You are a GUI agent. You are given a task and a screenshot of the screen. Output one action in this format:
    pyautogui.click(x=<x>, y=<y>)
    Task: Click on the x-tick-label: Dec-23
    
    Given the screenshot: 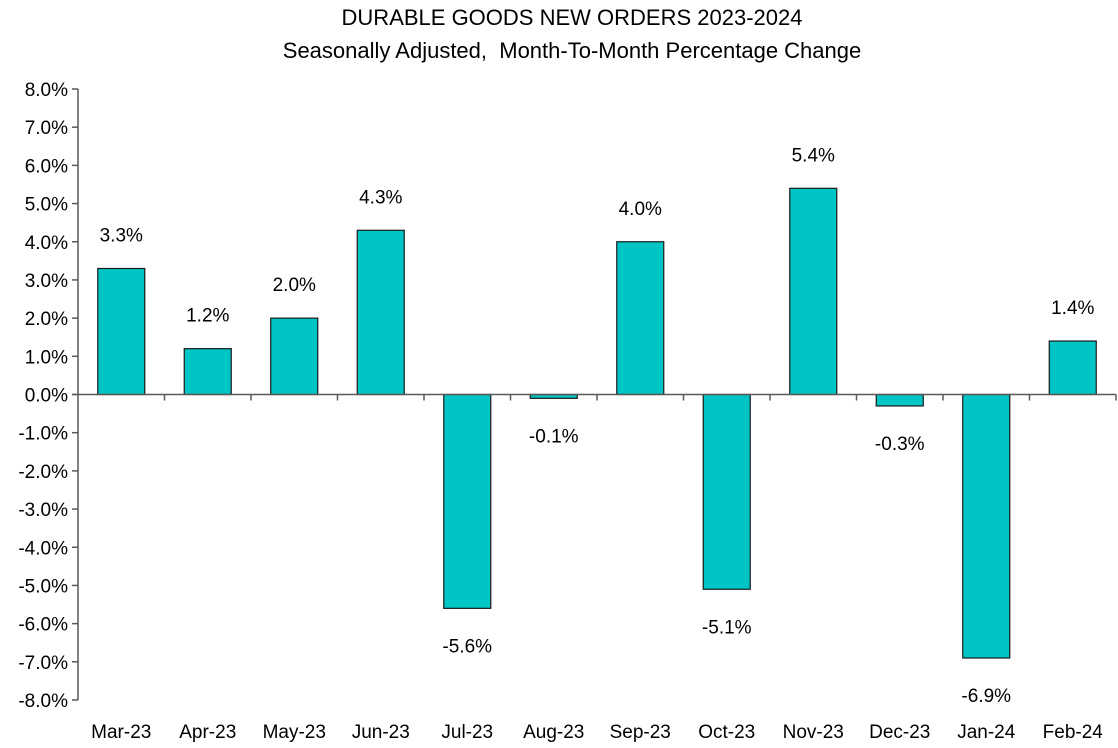 What is the action you would take?
    pyautogui.click(x=899, y=732)
    